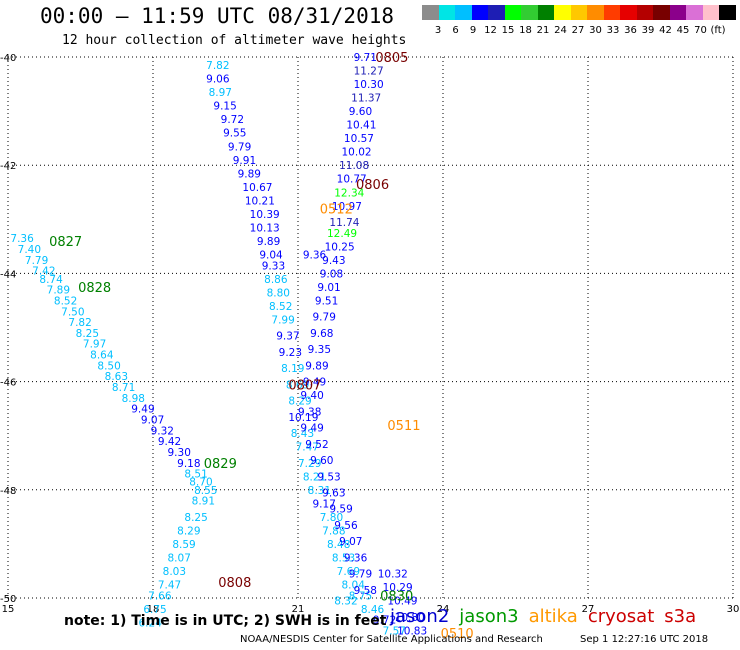 The image size is (740, 650). What do you see at coordinates (179, 453) in the screenshot?
I see `wave-height-label: 9.30` at bounding box center [179, 453].